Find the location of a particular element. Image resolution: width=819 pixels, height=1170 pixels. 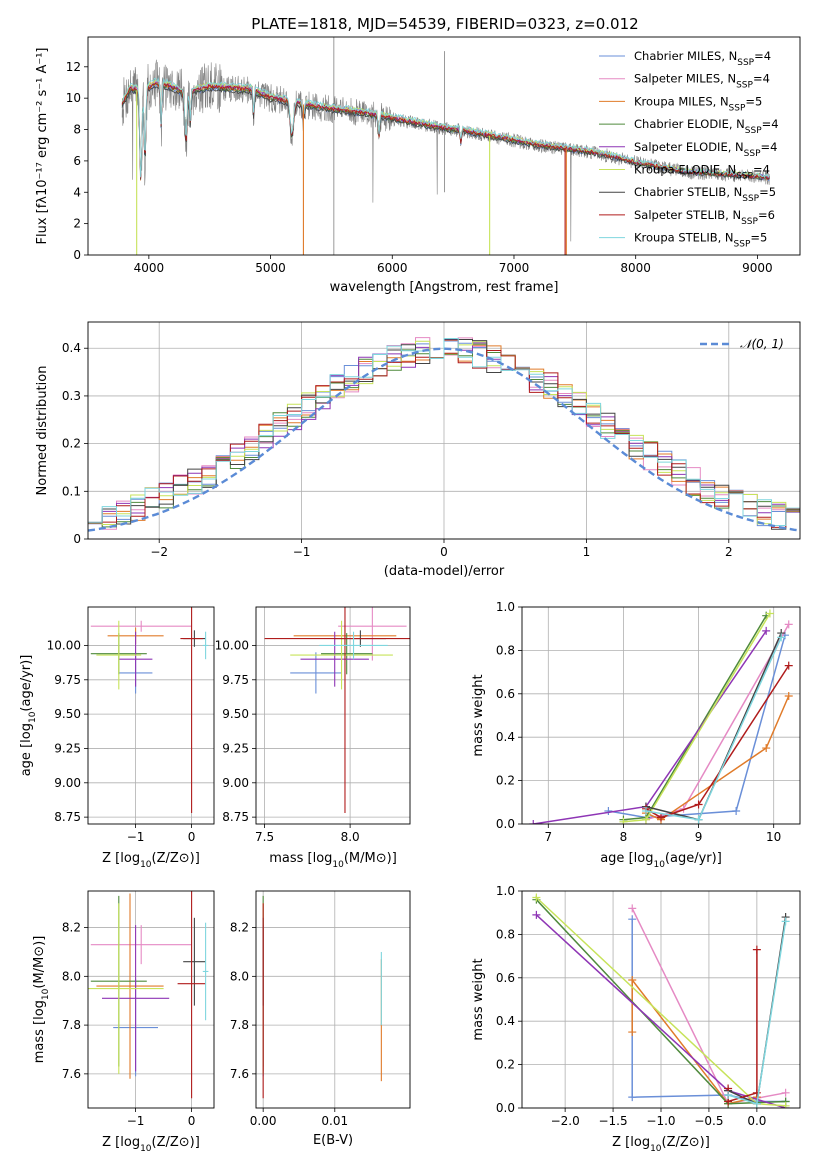

weight-series-kroupa_stelib is located at coordinates (713, 728).